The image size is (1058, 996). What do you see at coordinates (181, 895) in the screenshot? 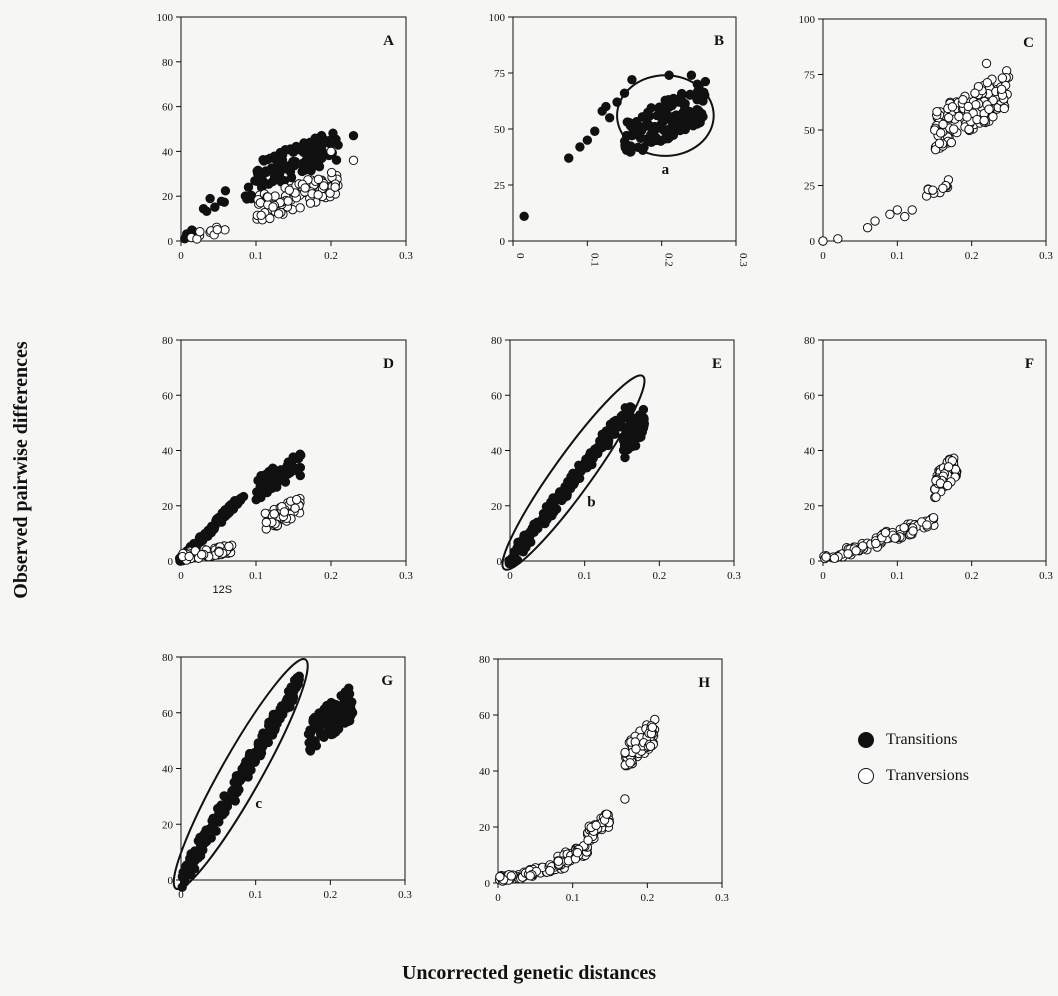
I see `x-tick-label: 0` at bounding box center [181, 895].